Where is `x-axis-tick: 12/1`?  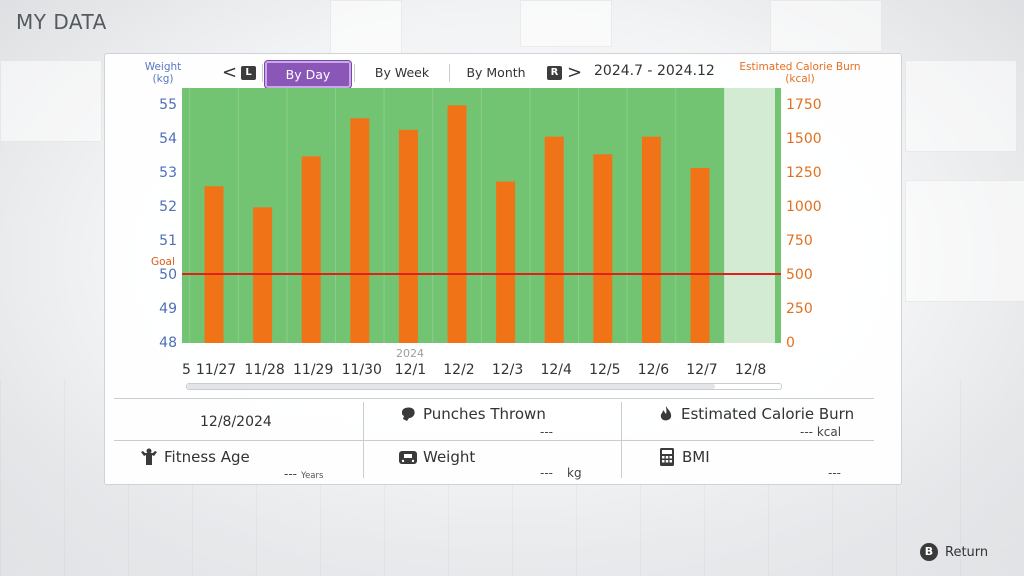
x-axis-tick: 12/1 is located at coordinates (410, 370).